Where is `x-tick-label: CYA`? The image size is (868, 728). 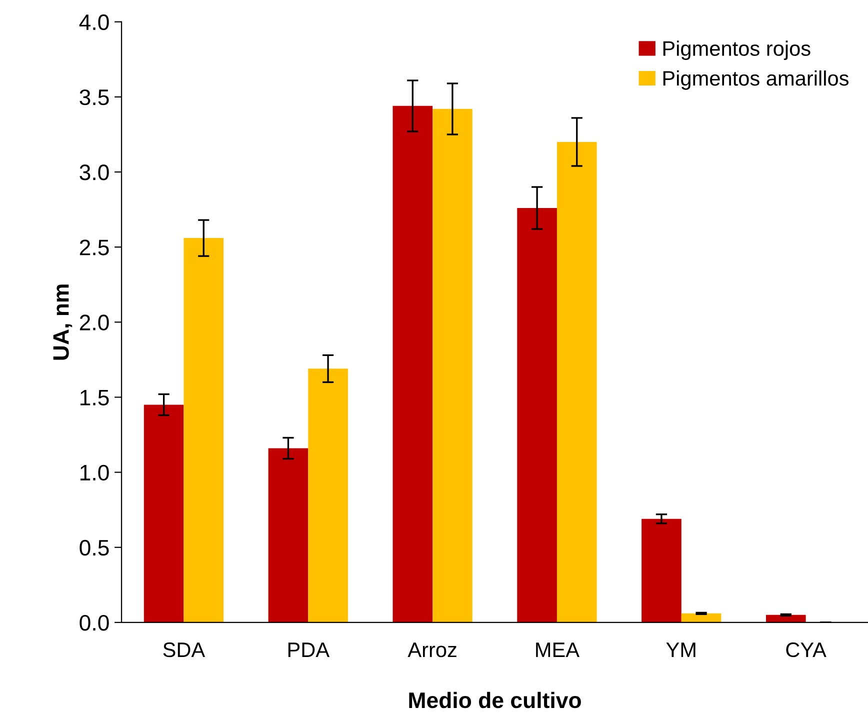
x-tick-label: CYA is located at coordinates (806, 650).